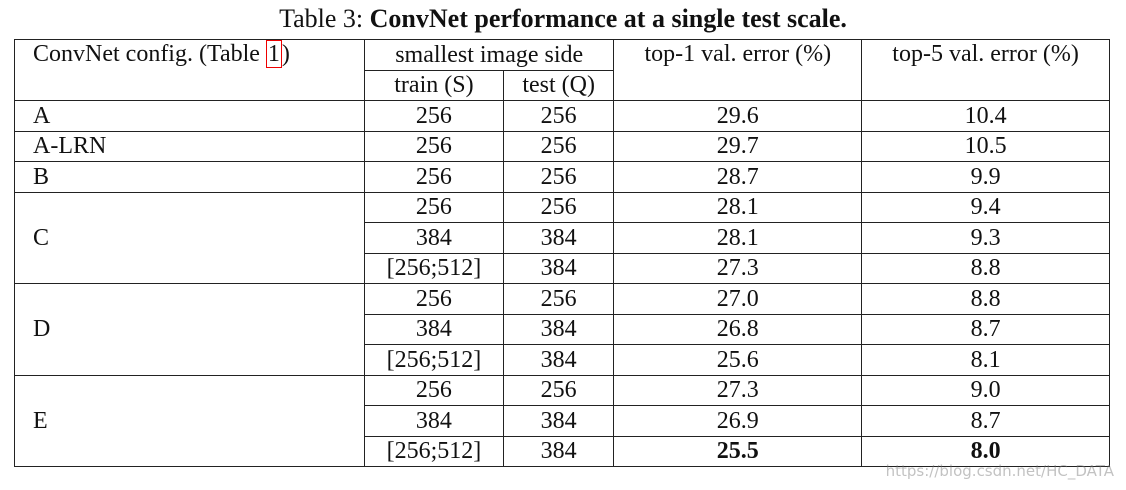 This screenshot has width=1126, height=490. I want to click on value-cell: 9.4, so click(985, 207).